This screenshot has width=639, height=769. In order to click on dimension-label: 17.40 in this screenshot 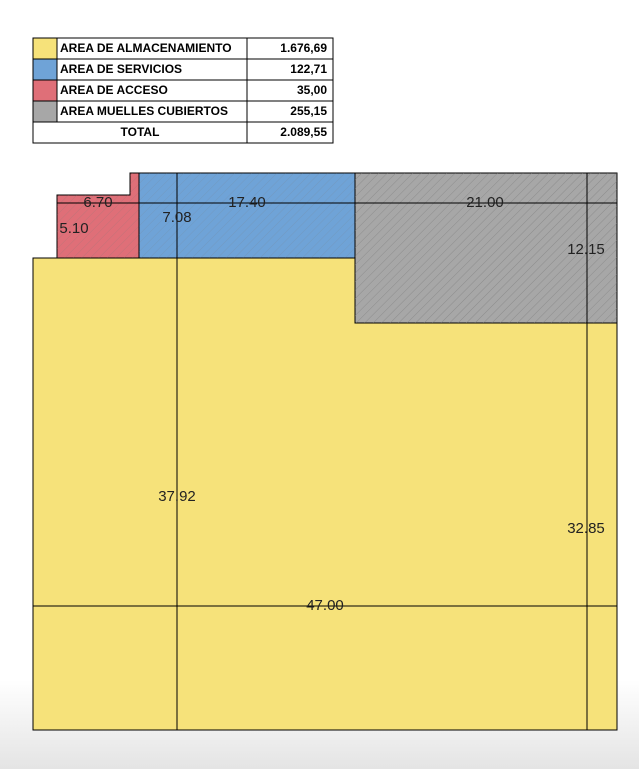, I will do `click(247, 202)`.